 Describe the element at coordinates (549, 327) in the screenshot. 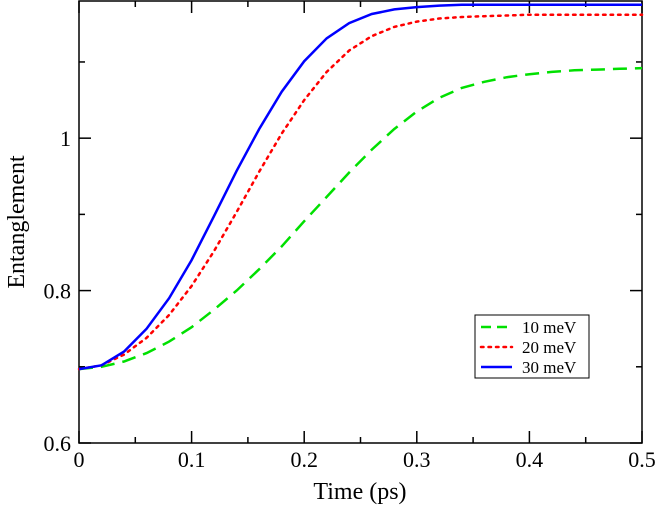

I see `legend-label: 10 meV` at that location.